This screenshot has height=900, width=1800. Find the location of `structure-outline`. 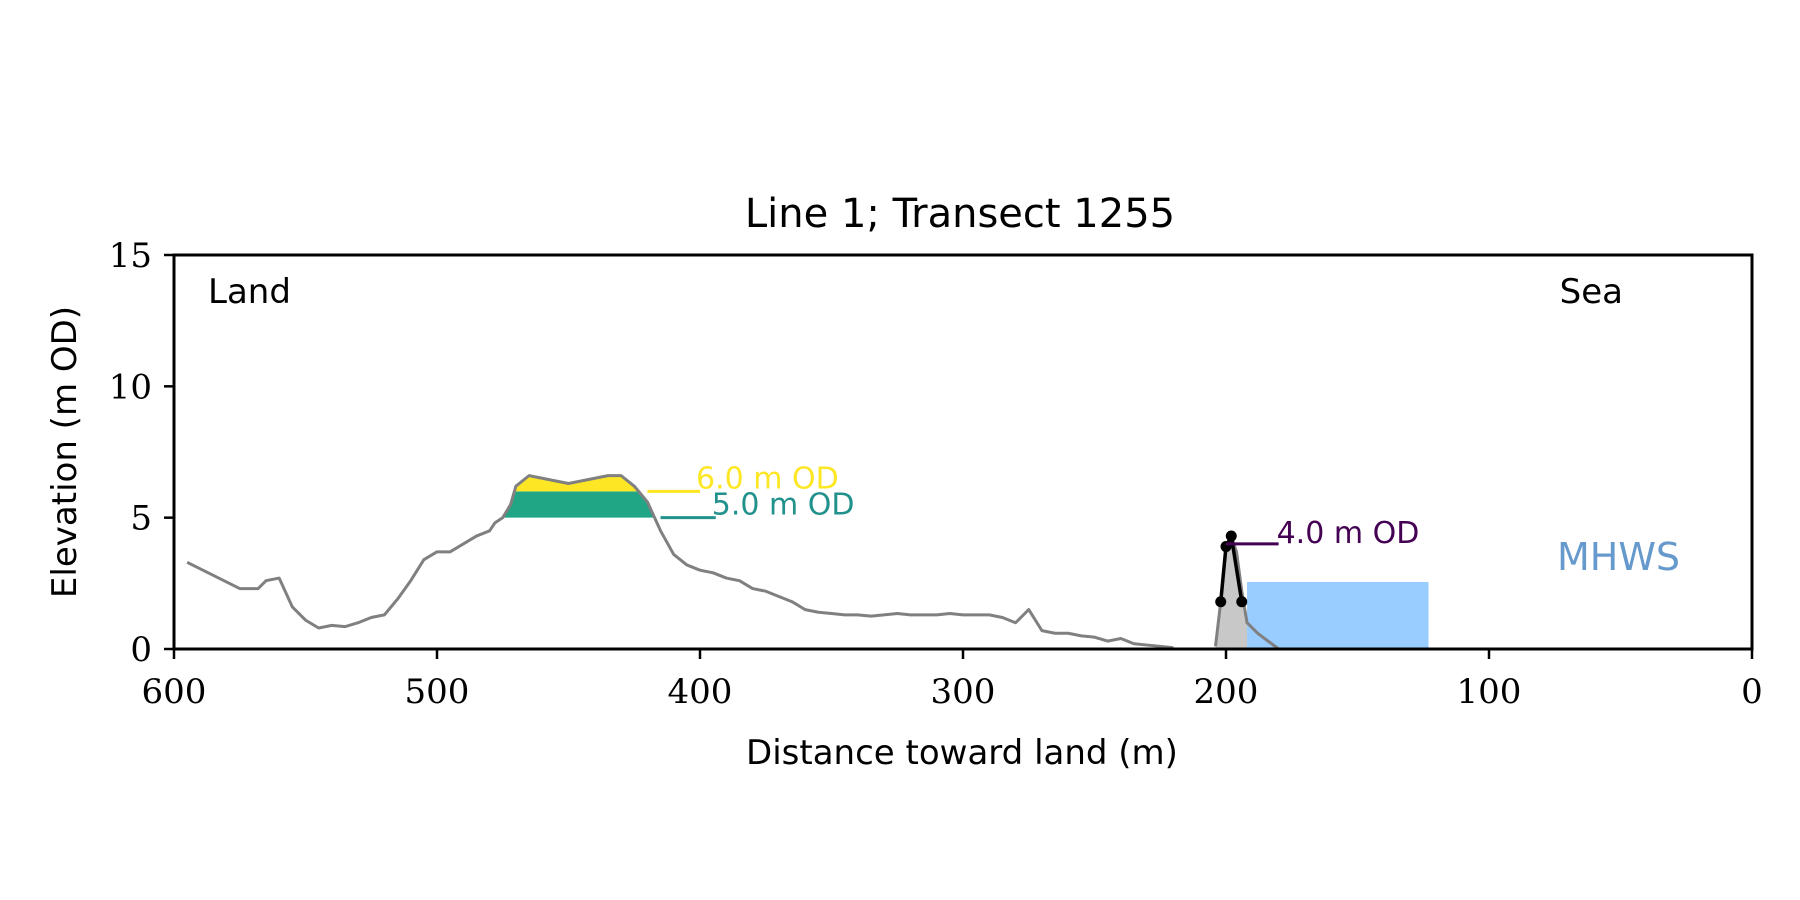

structure-outline is located at coordinates (1231, 566).